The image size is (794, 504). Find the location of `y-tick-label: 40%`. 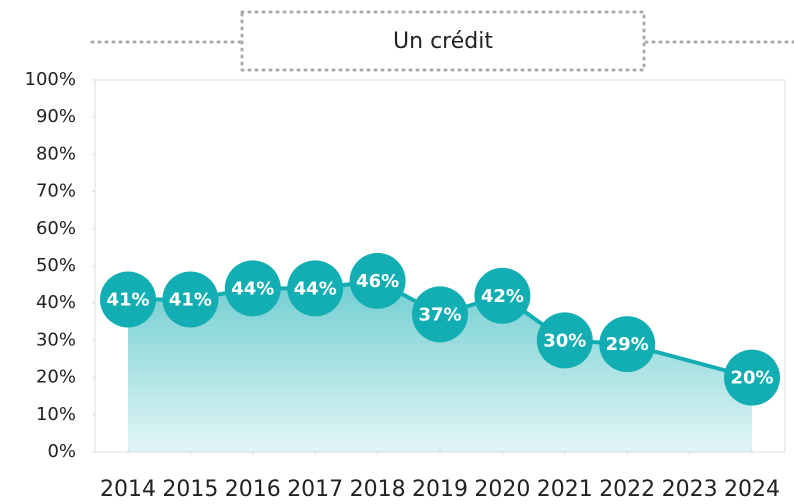

y-tick-label: 40% is located at coordinates (56, 302).